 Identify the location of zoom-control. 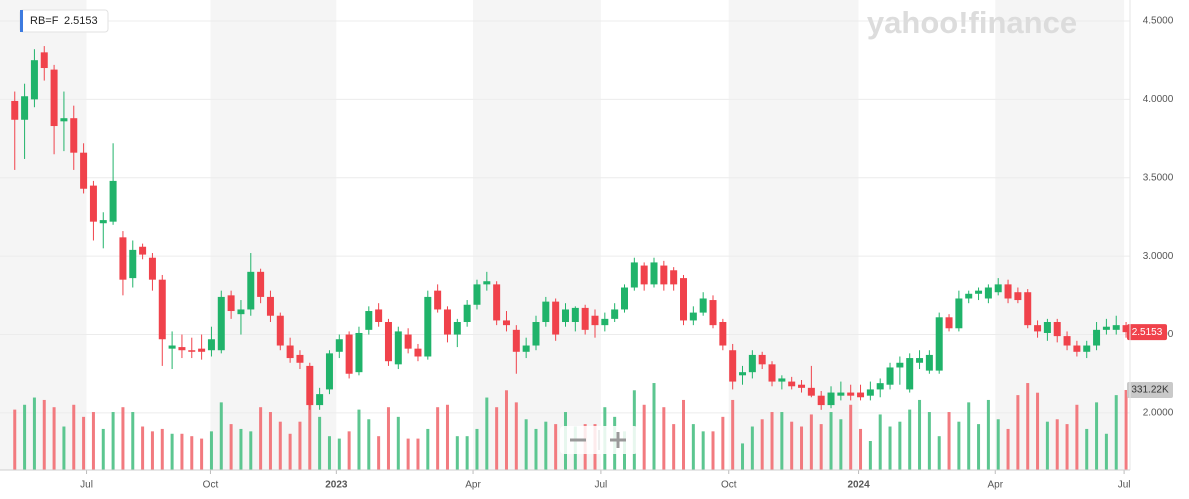
(599, 440).